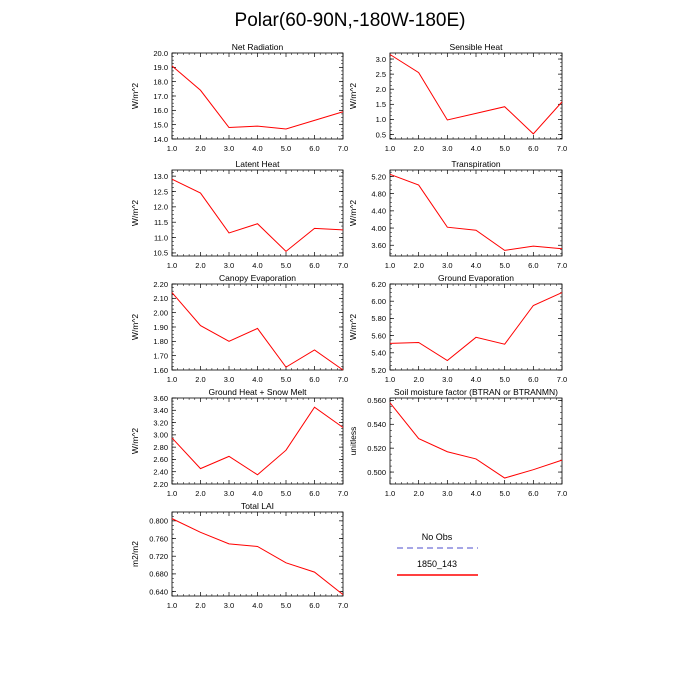  Describe the element at coordinates (160, 67) in the screenshot. I see `y-tick-label: 19.0` at that location.